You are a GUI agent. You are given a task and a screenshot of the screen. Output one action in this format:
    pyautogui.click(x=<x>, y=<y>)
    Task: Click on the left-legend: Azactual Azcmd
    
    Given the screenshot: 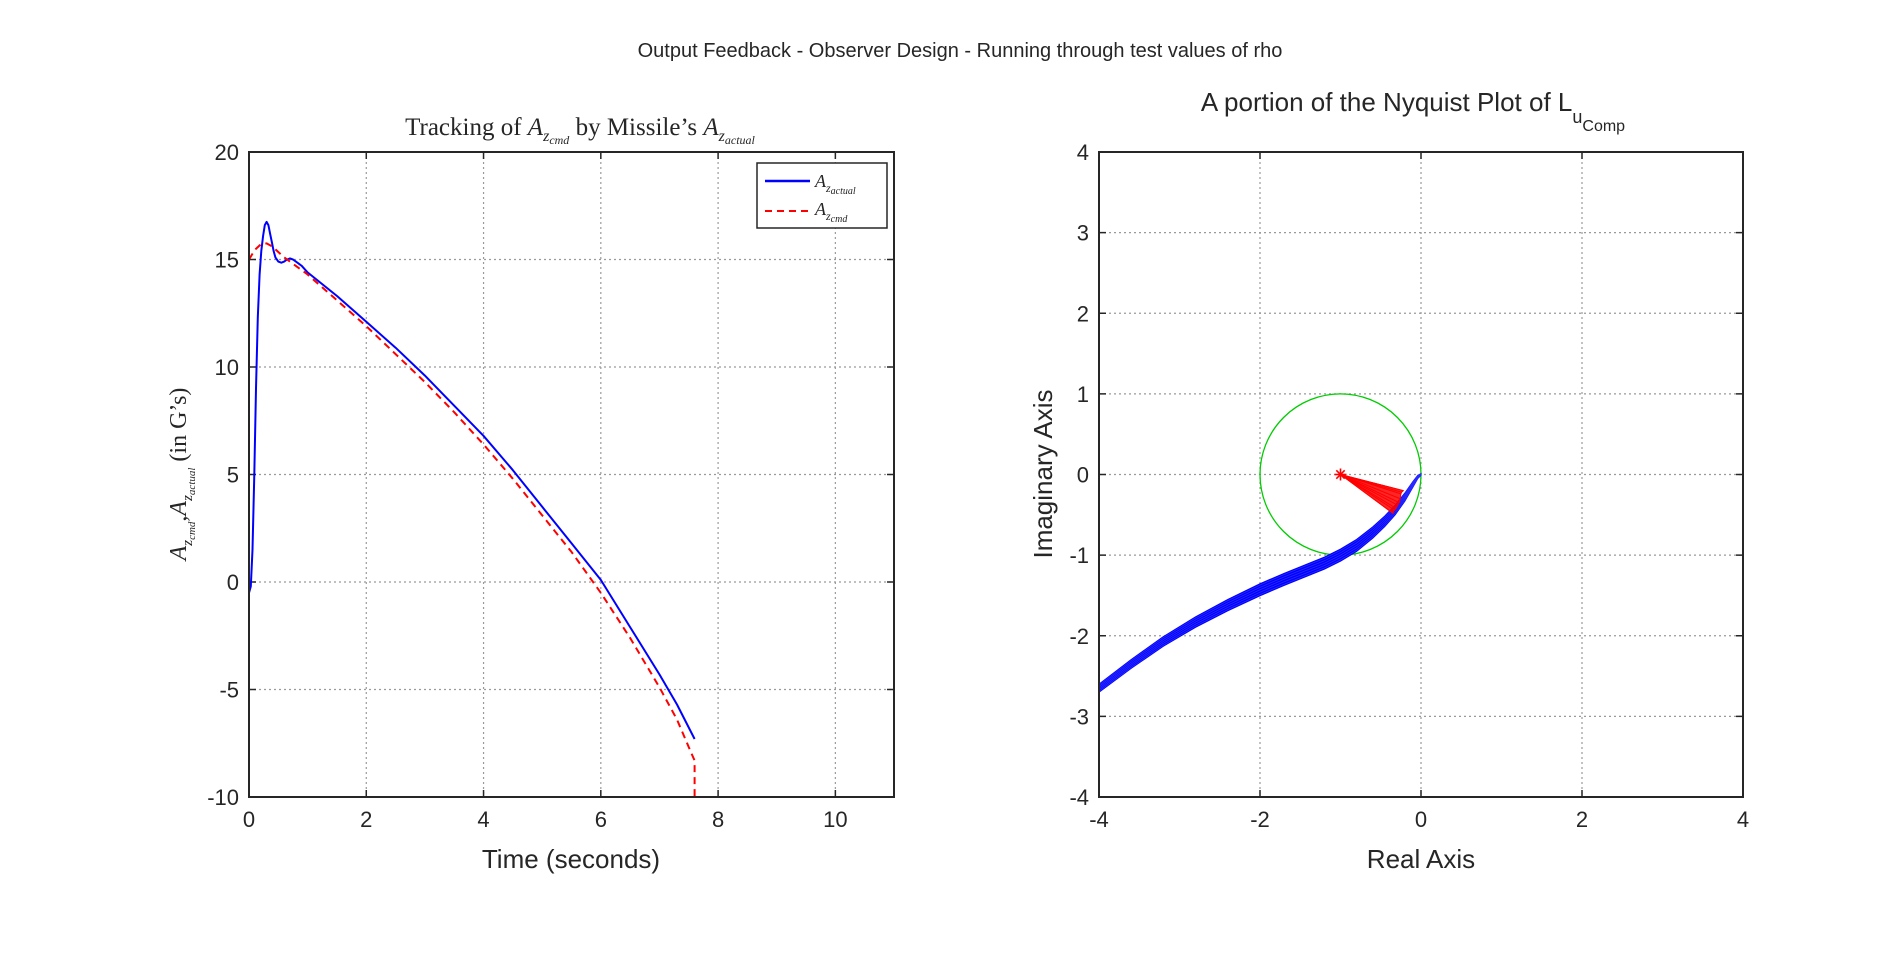 What is the action you would take?
    pyautogui.click(x=822, y=195)
    